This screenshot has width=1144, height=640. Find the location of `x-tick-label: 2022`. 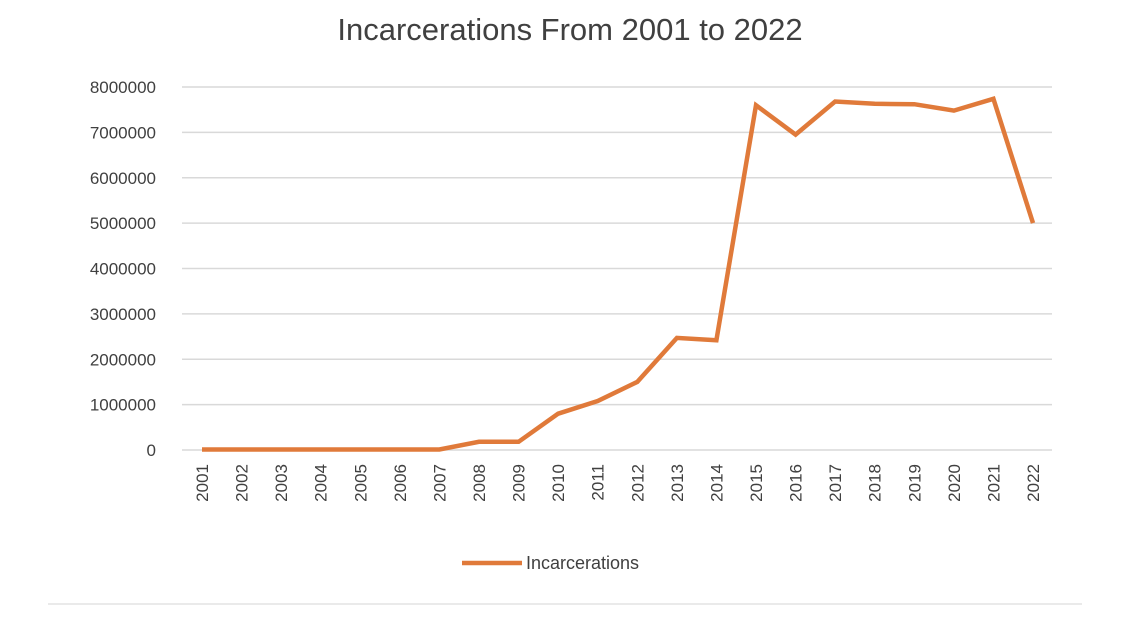

x-tick-label: 2022 is located at coordinates (1033, 483).